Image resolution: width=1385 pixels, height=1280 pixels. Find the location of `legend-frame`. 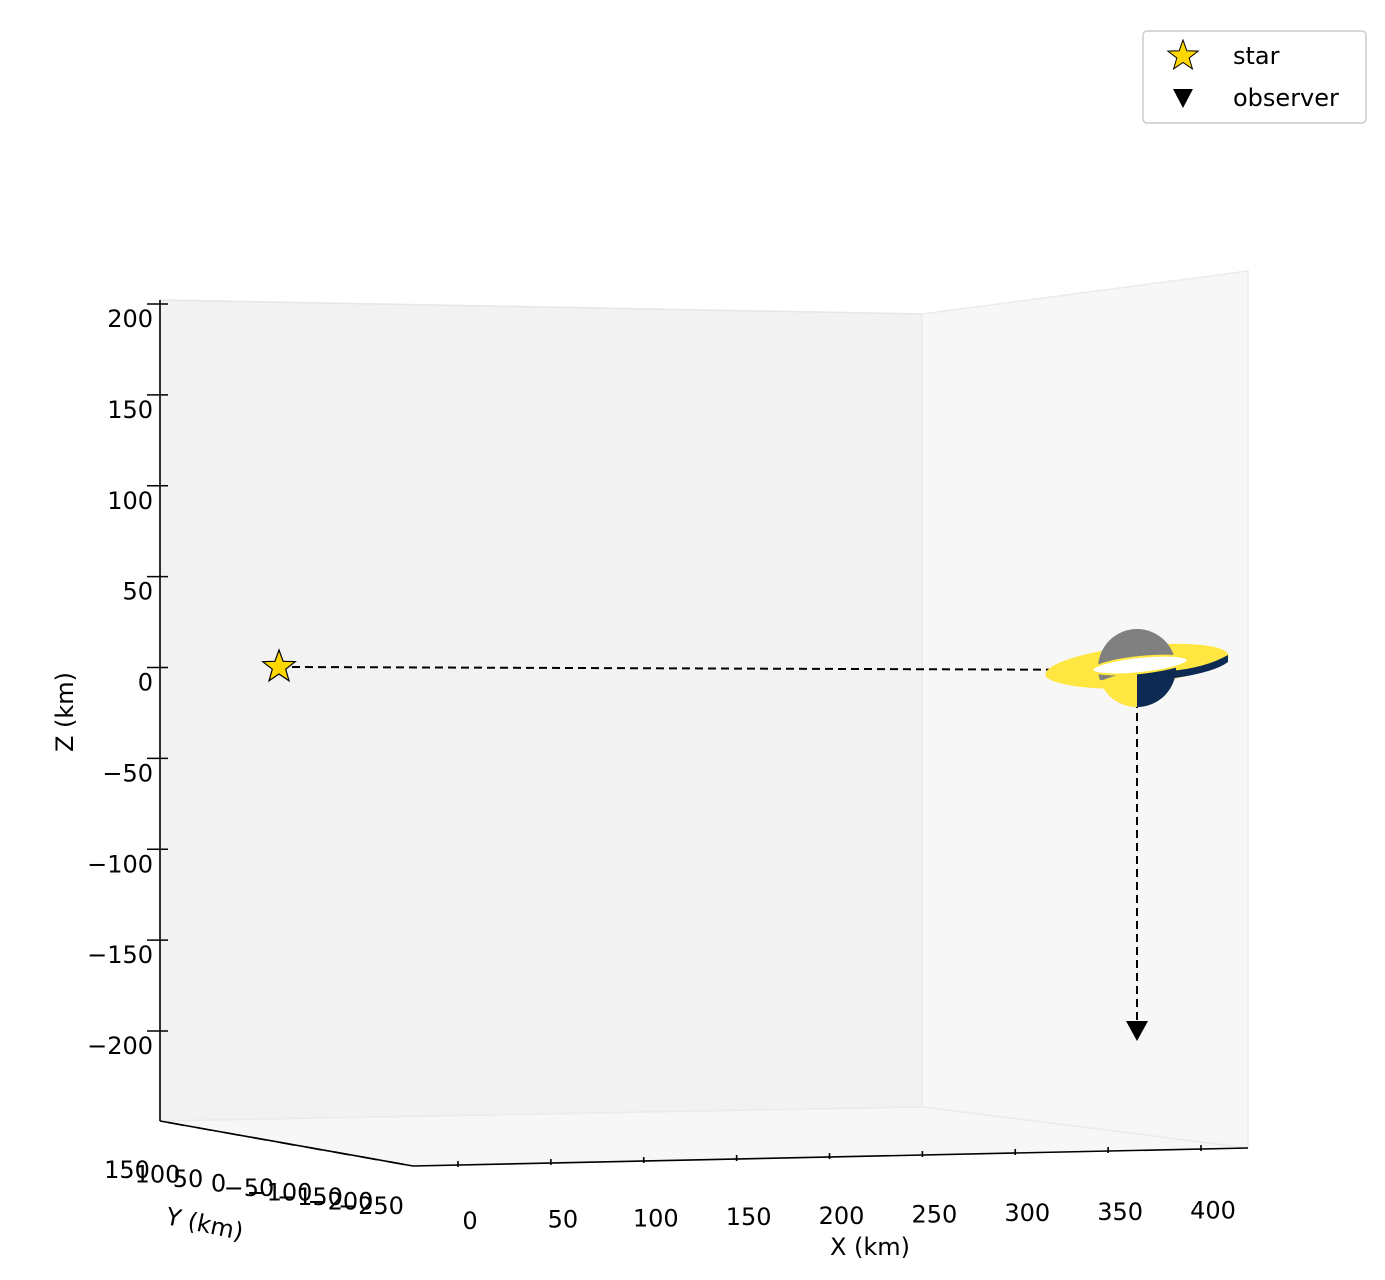

legend-frame is located at coordinates (1254, 77).